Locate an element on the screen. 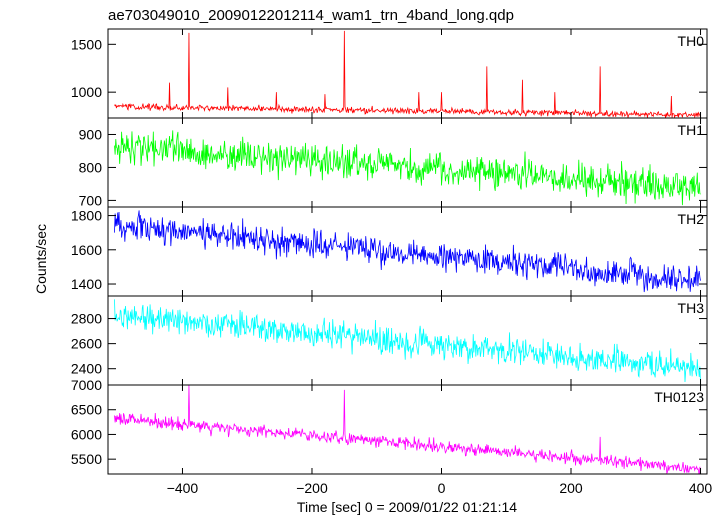 This screenshot has width=723, height=516. y-tick-label: 700 is located at coordinates (91, 200).